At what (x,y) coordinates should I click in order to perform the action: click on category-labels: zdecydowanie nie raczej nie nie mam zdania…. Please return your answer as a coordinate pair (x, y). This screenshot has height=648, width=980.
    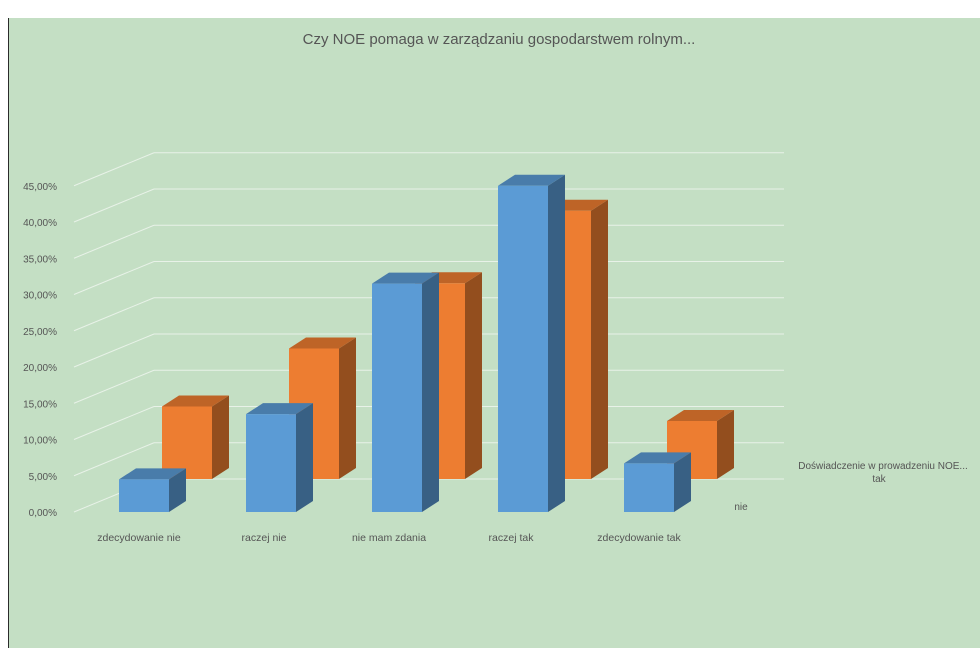
    Looking at the image, I should click on (389, 538).